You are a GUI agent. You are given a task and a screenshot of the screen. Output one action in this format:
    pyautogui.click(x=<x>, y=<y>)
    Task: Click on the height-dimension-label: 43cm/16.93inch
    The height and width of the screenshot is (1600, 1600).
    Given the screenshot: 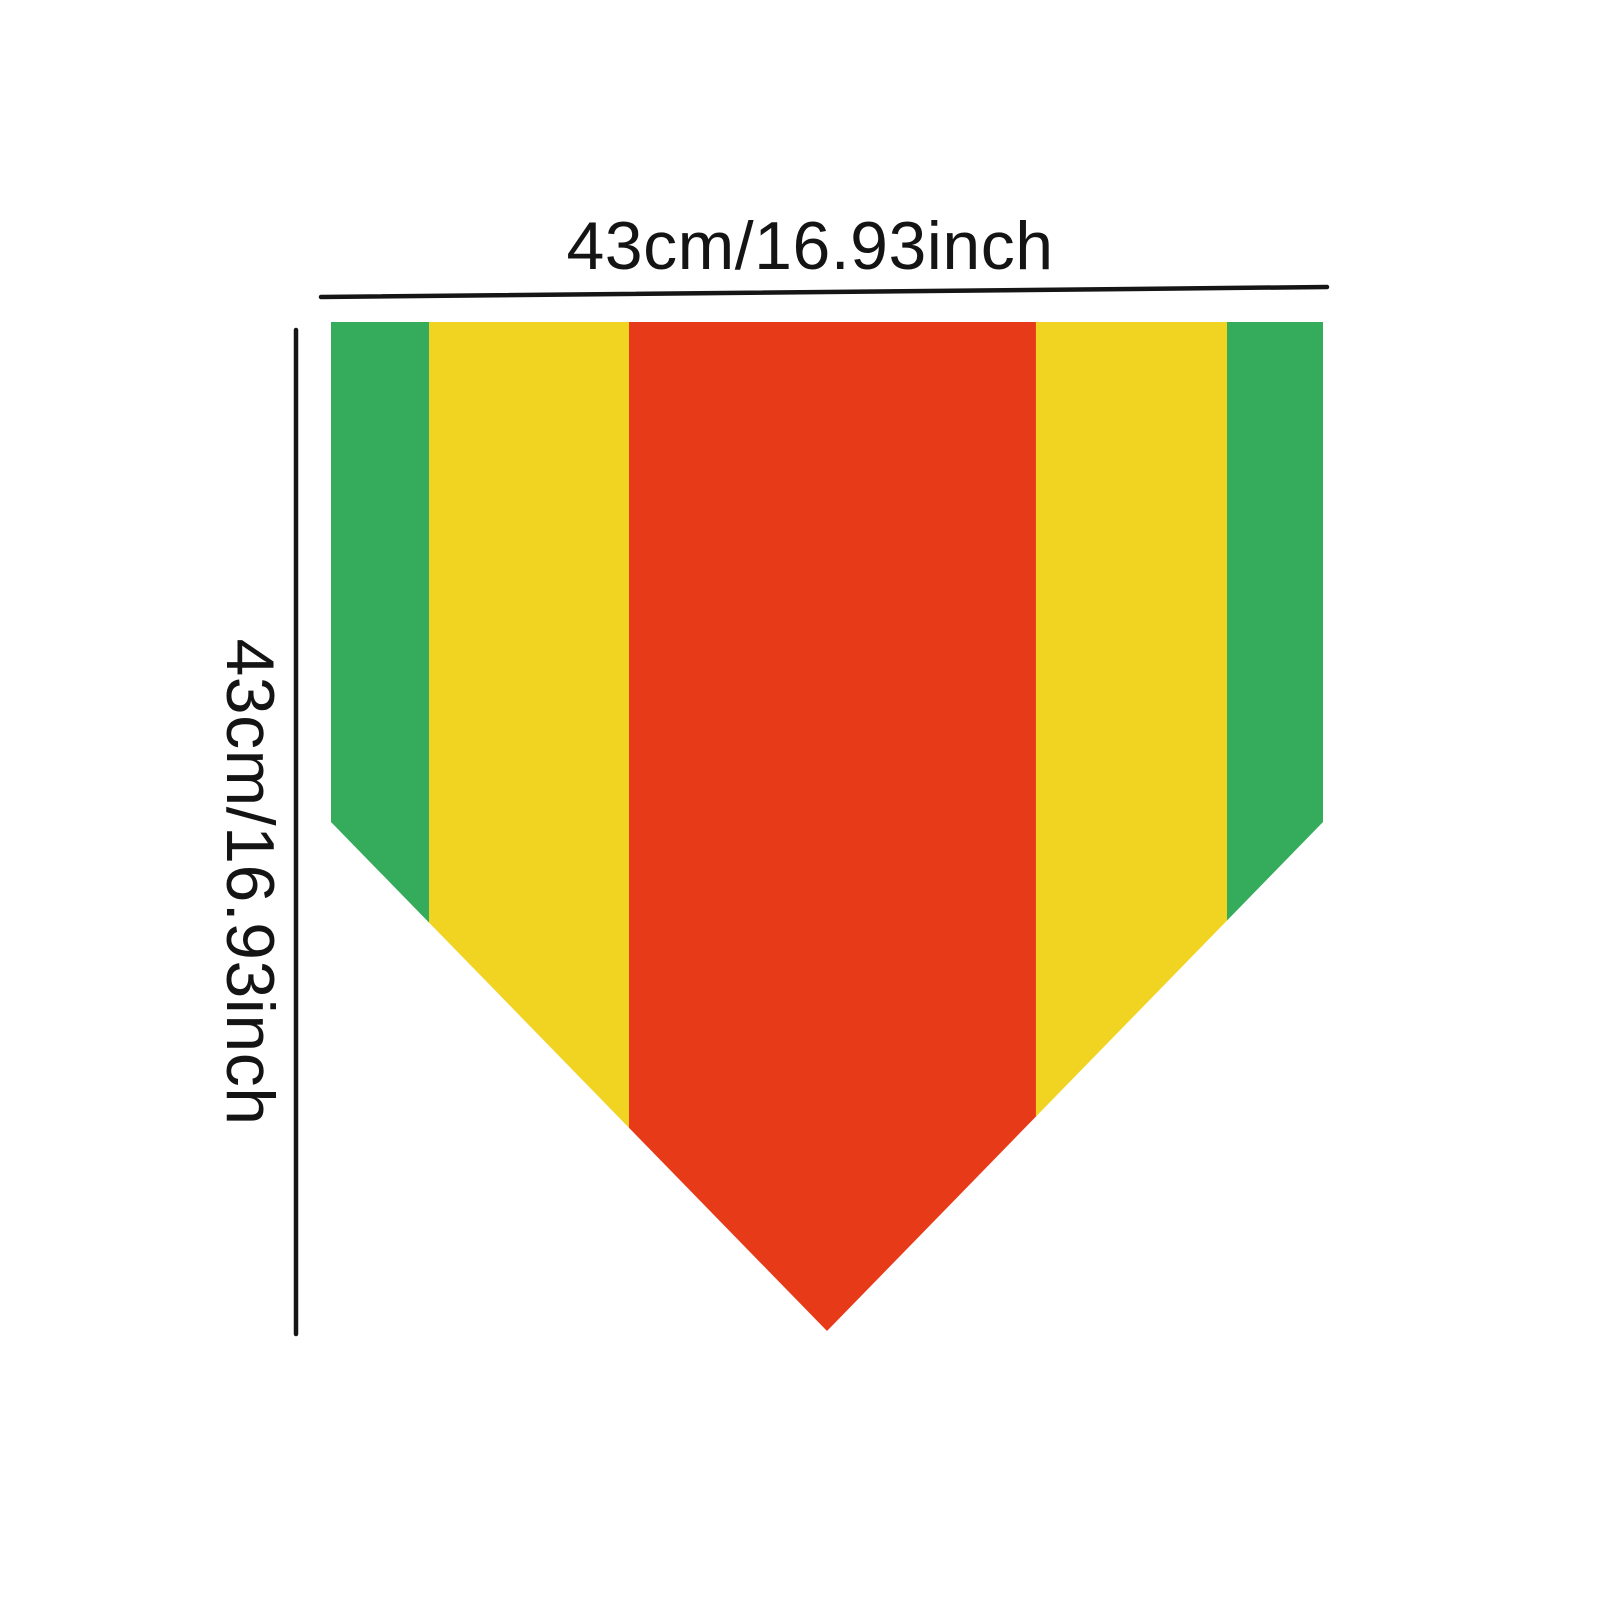 What is the action you would take?
    pyautogui.click(x=250, y=882)
    